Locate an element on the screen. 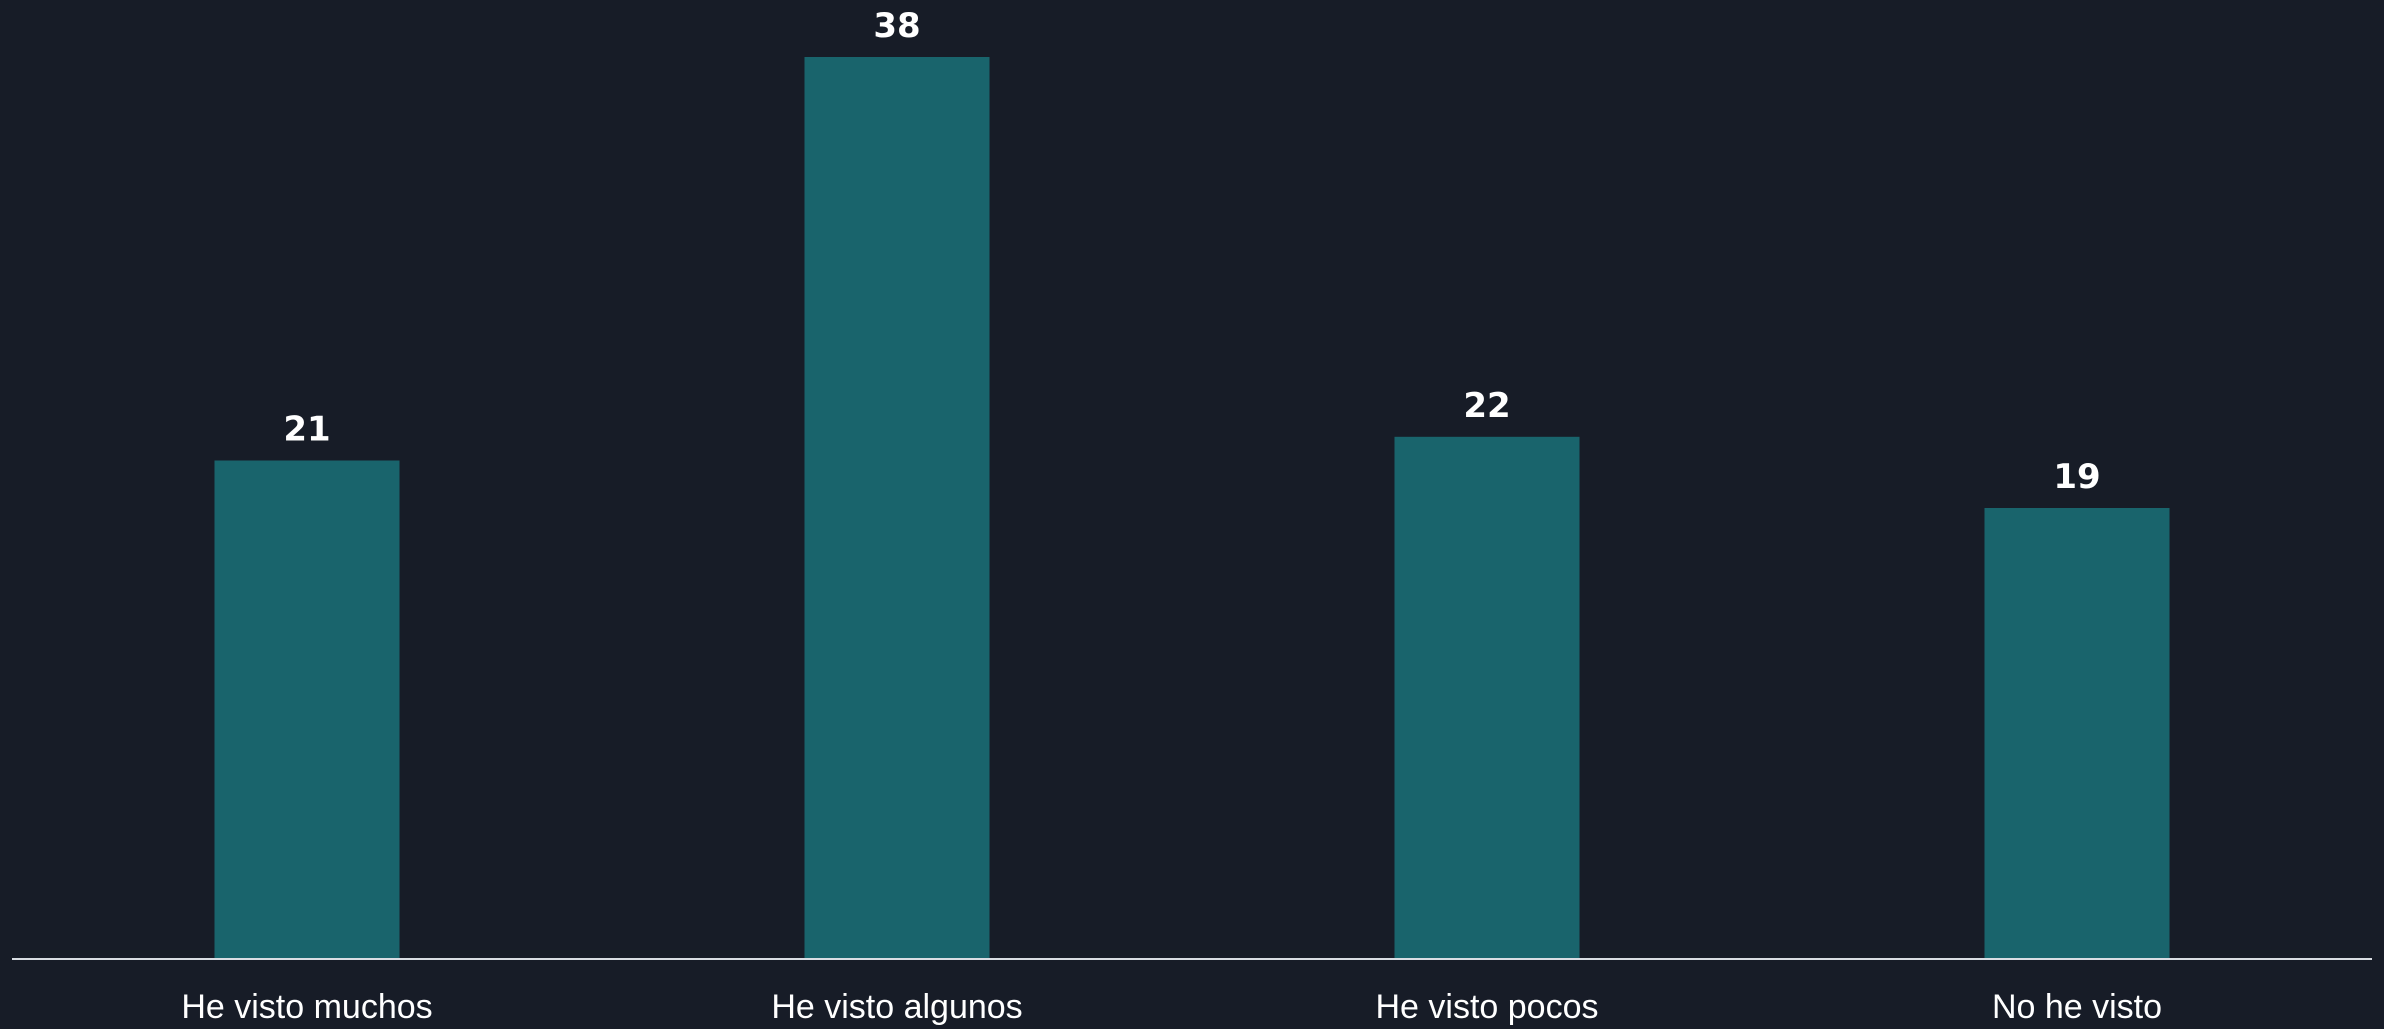  category-label: He visto pocos is located at coordinates (1487, 1007).